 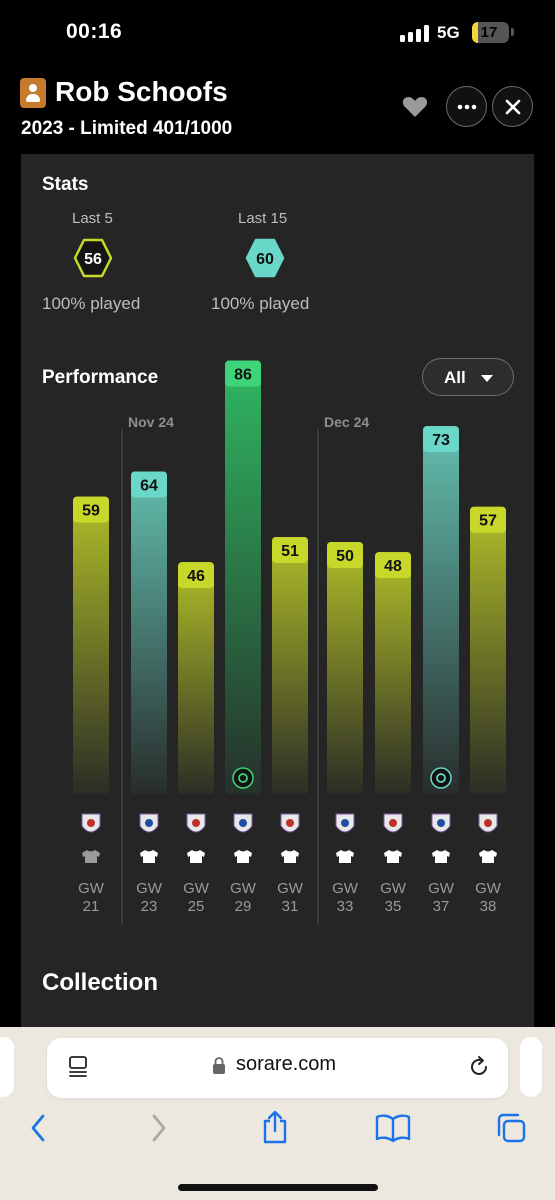 I want to click on player-name: Rob Schoofs, so click(x=141, y=91).